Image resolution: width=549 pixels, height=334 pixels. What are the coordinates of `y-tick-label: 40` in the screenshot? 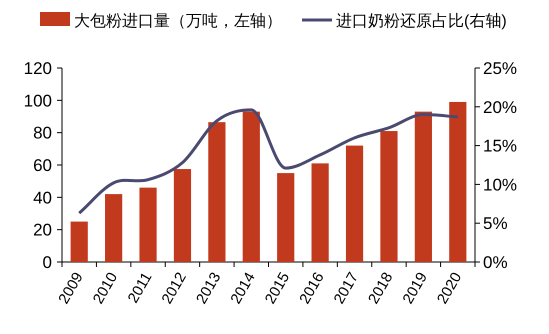 It's located at (42, 198).